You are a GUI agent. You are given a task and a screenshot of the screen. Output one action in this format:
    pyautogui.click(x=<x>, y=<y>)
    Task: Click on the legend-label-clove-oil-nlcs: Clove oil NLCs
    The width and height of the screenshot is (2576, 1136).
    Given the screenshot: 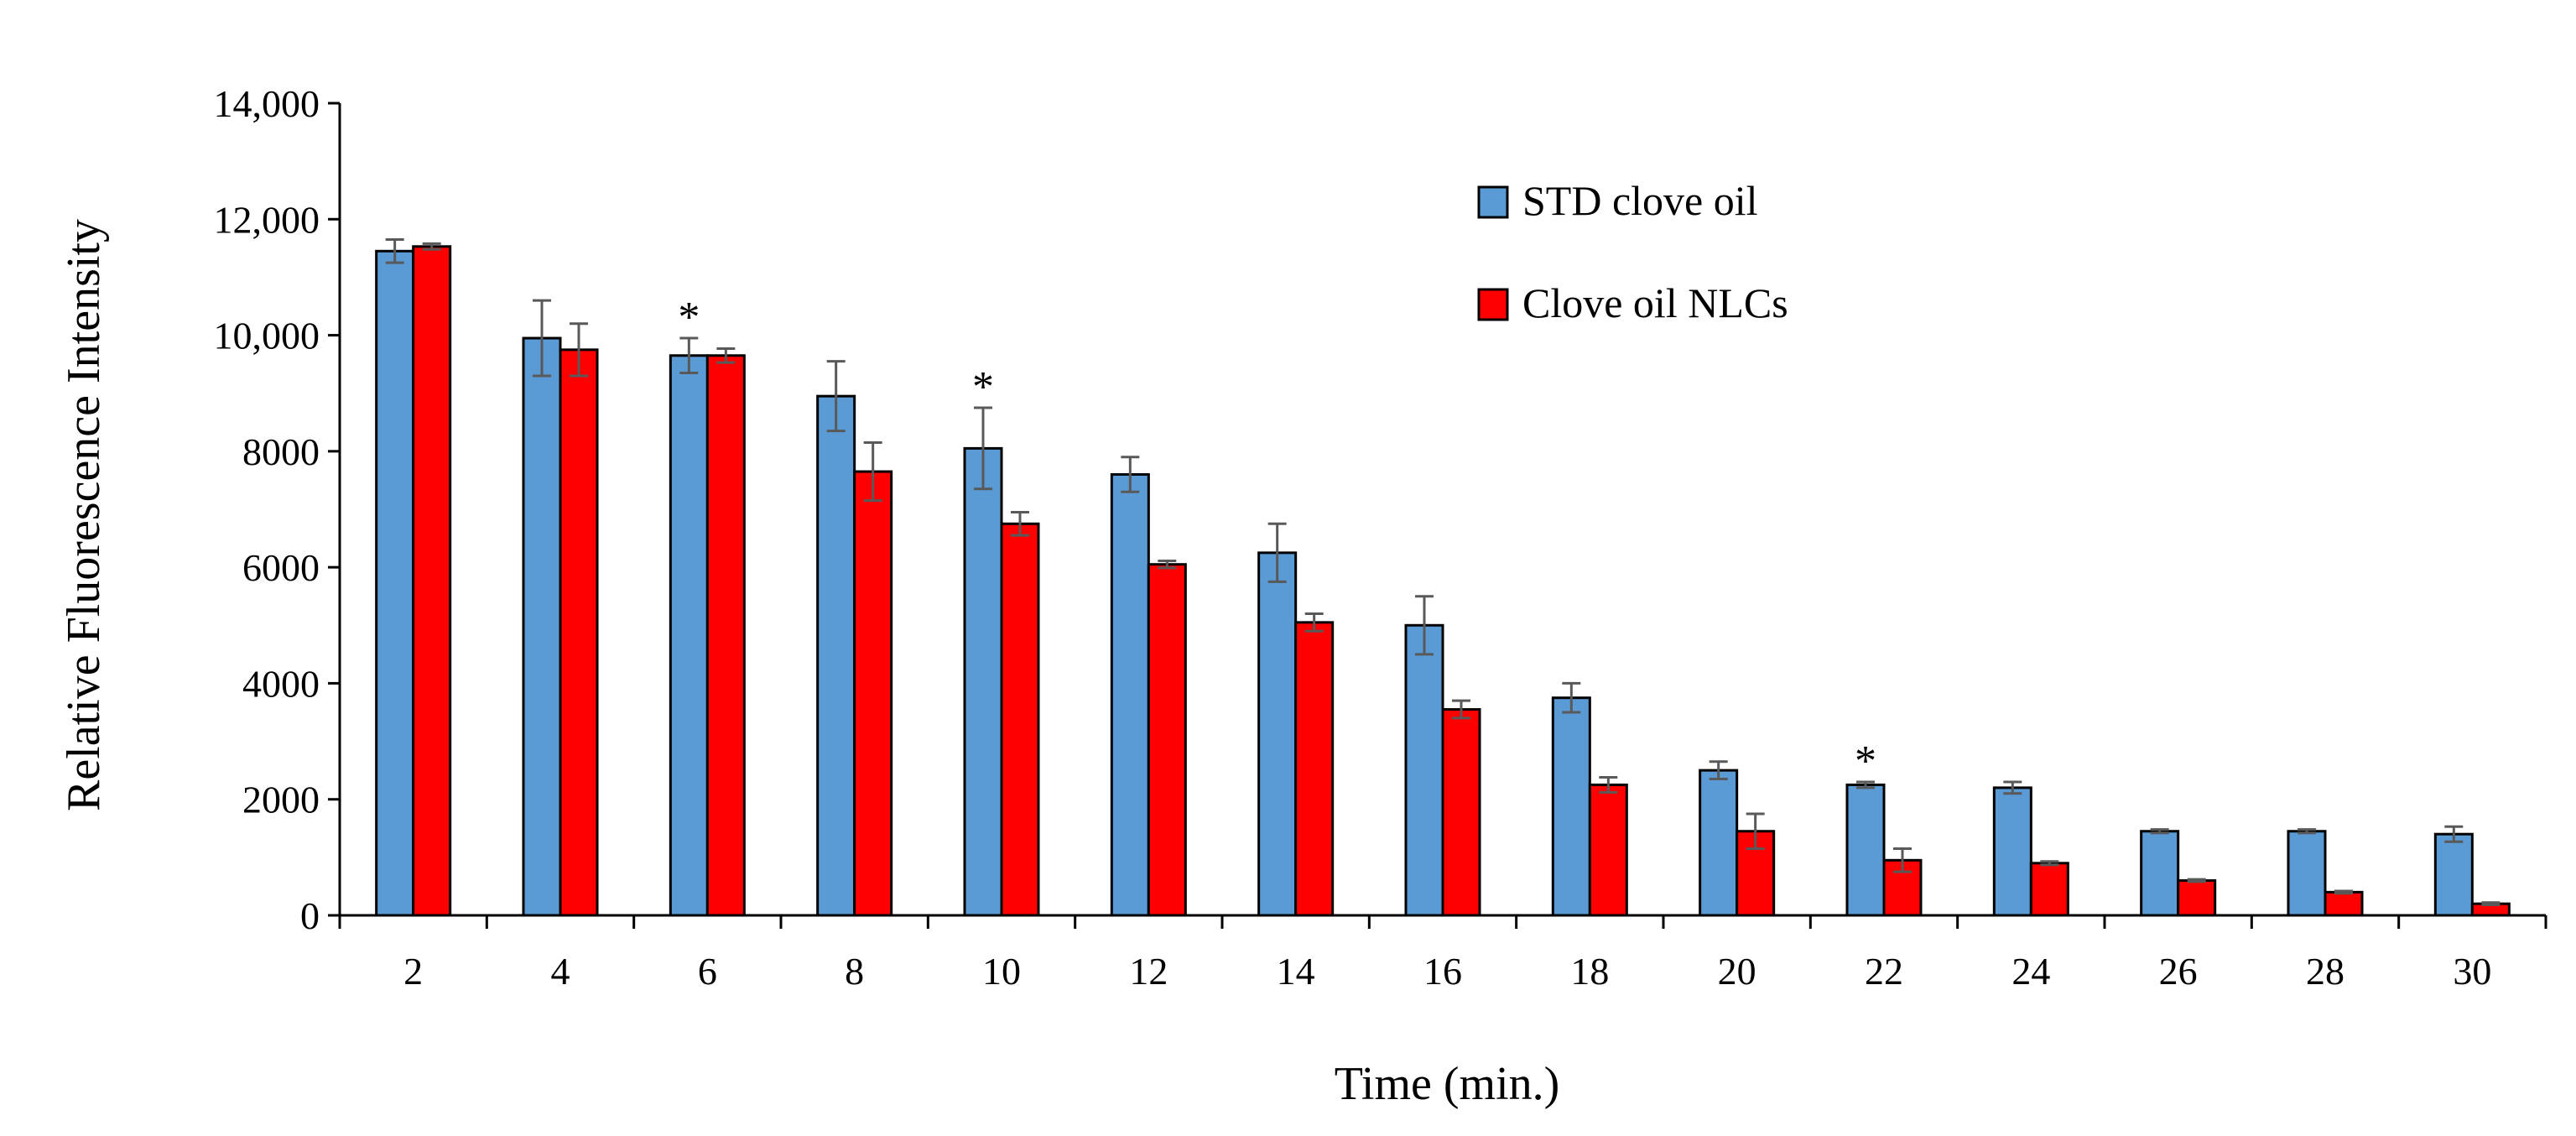 What is the action you would take?
    pyautogui.click(x=1655, y=302)
    